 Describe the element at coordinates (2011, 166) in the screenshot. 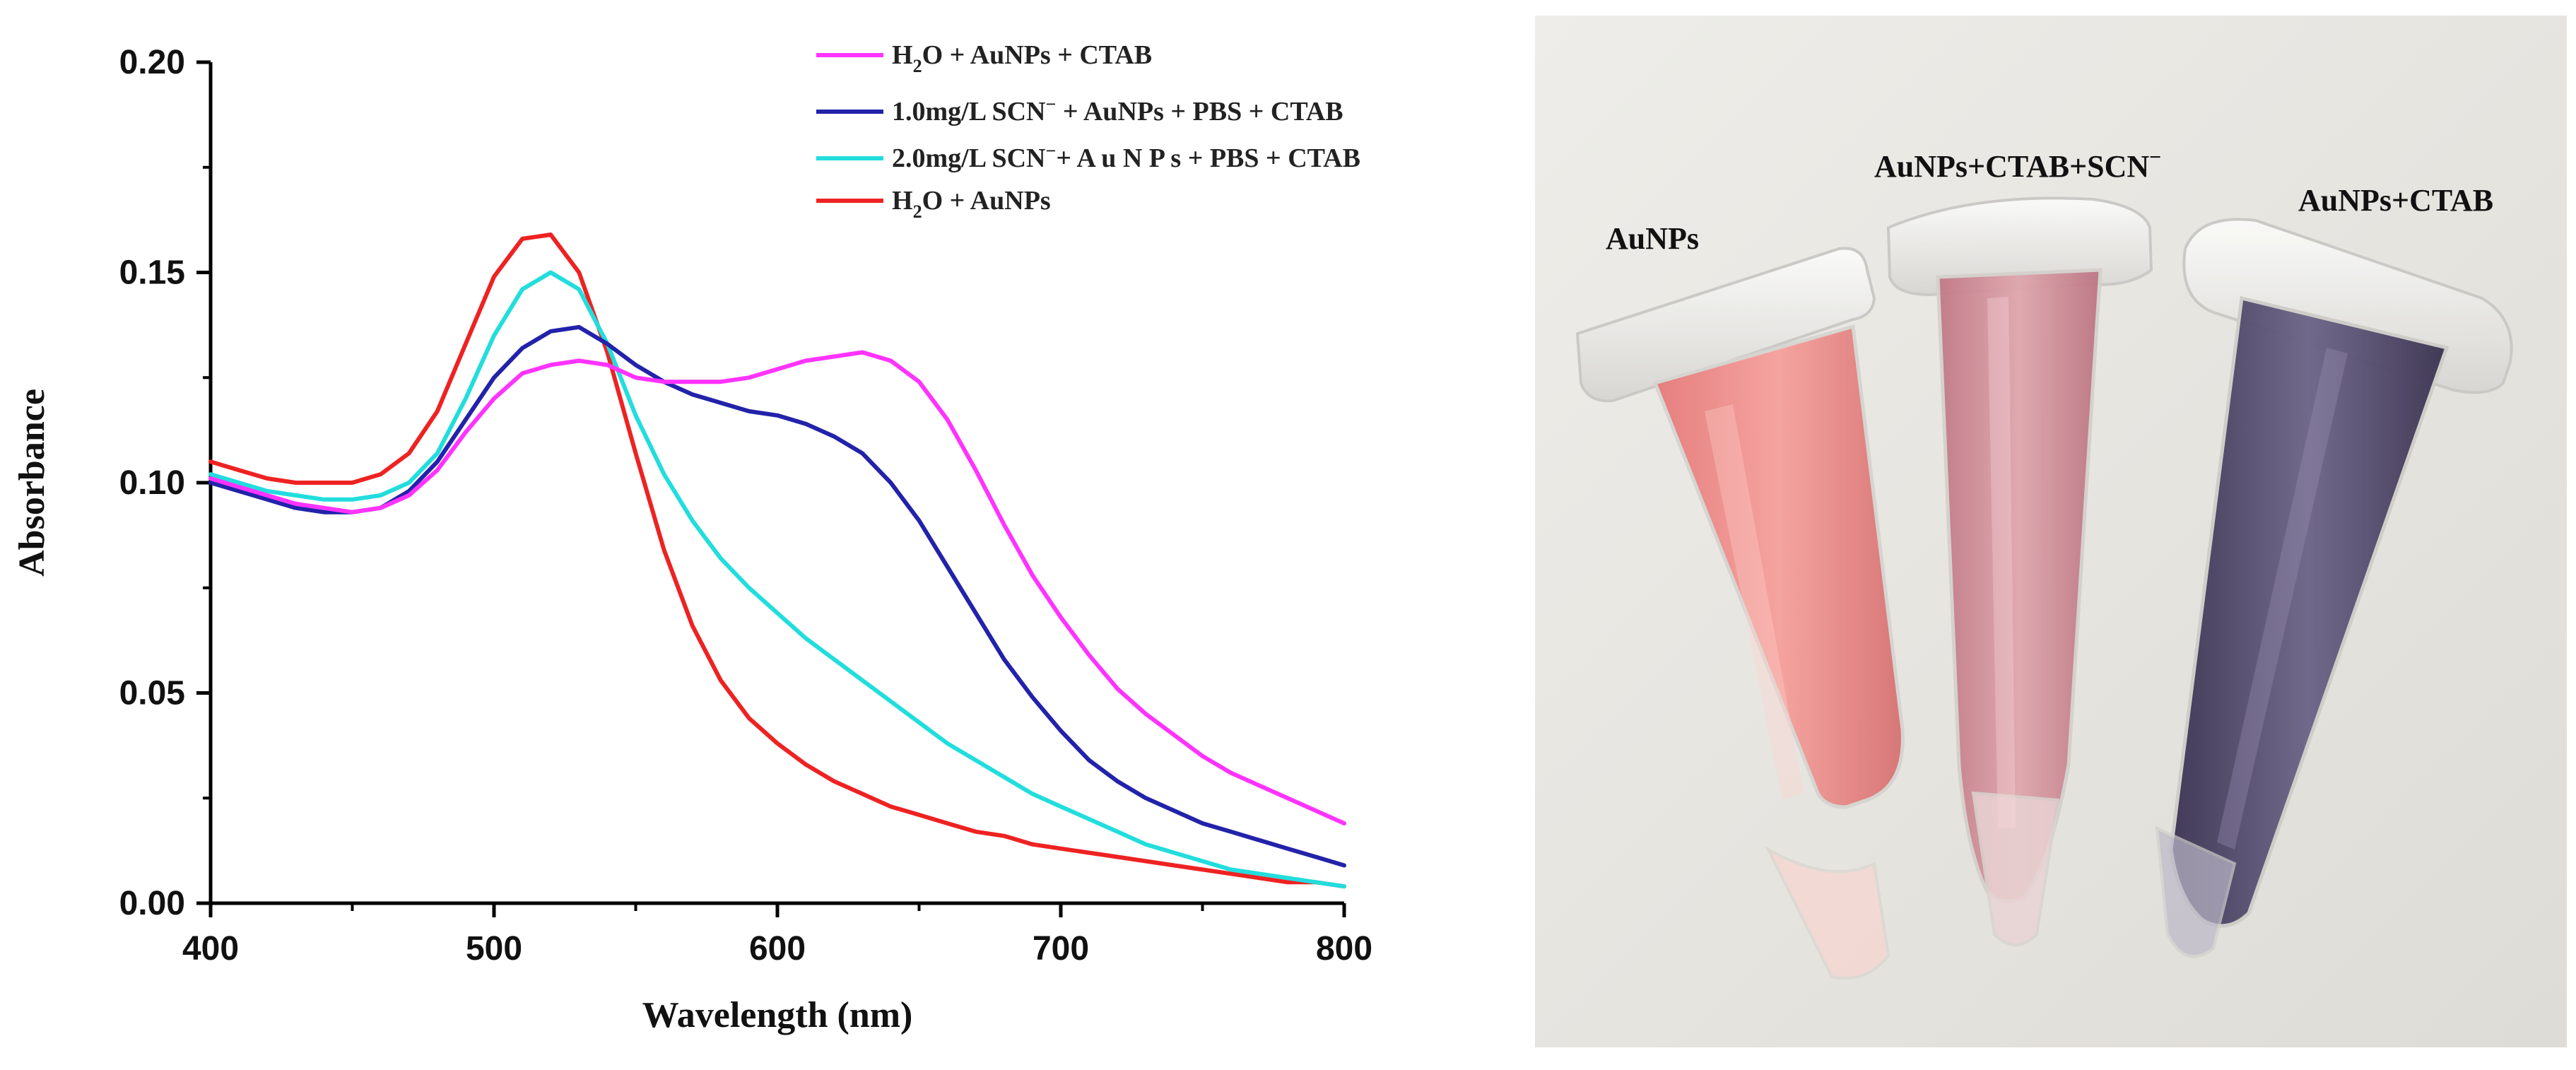

I see `tube-middle-label-main: AuNPs+CTAB+SCN` at that location.